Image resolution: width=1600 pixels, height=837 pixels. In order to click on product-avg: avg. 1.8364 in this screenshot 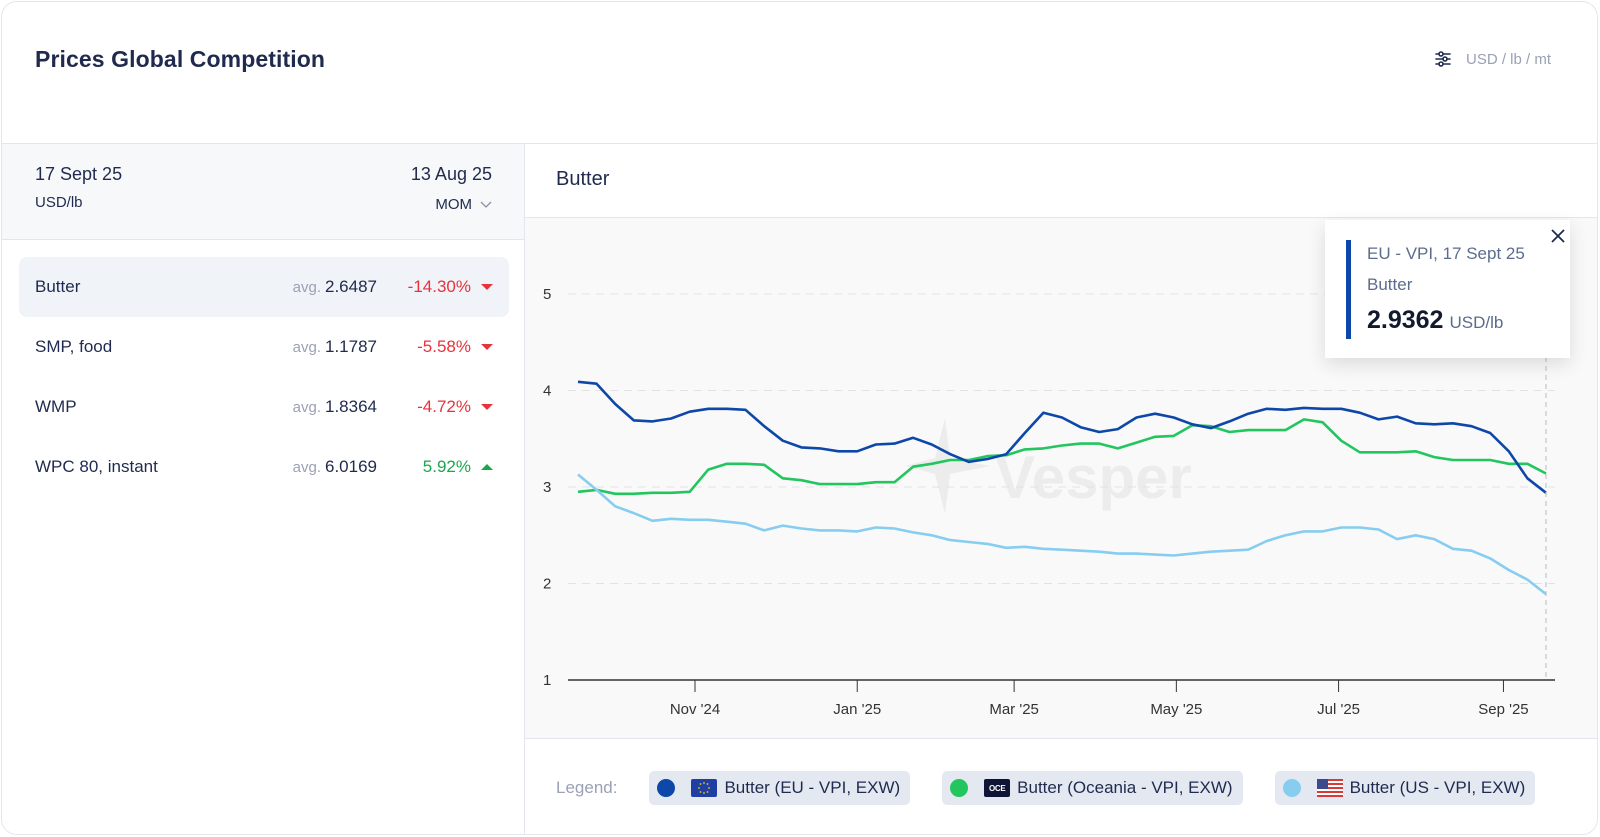, I will do `click(322, 407)`.